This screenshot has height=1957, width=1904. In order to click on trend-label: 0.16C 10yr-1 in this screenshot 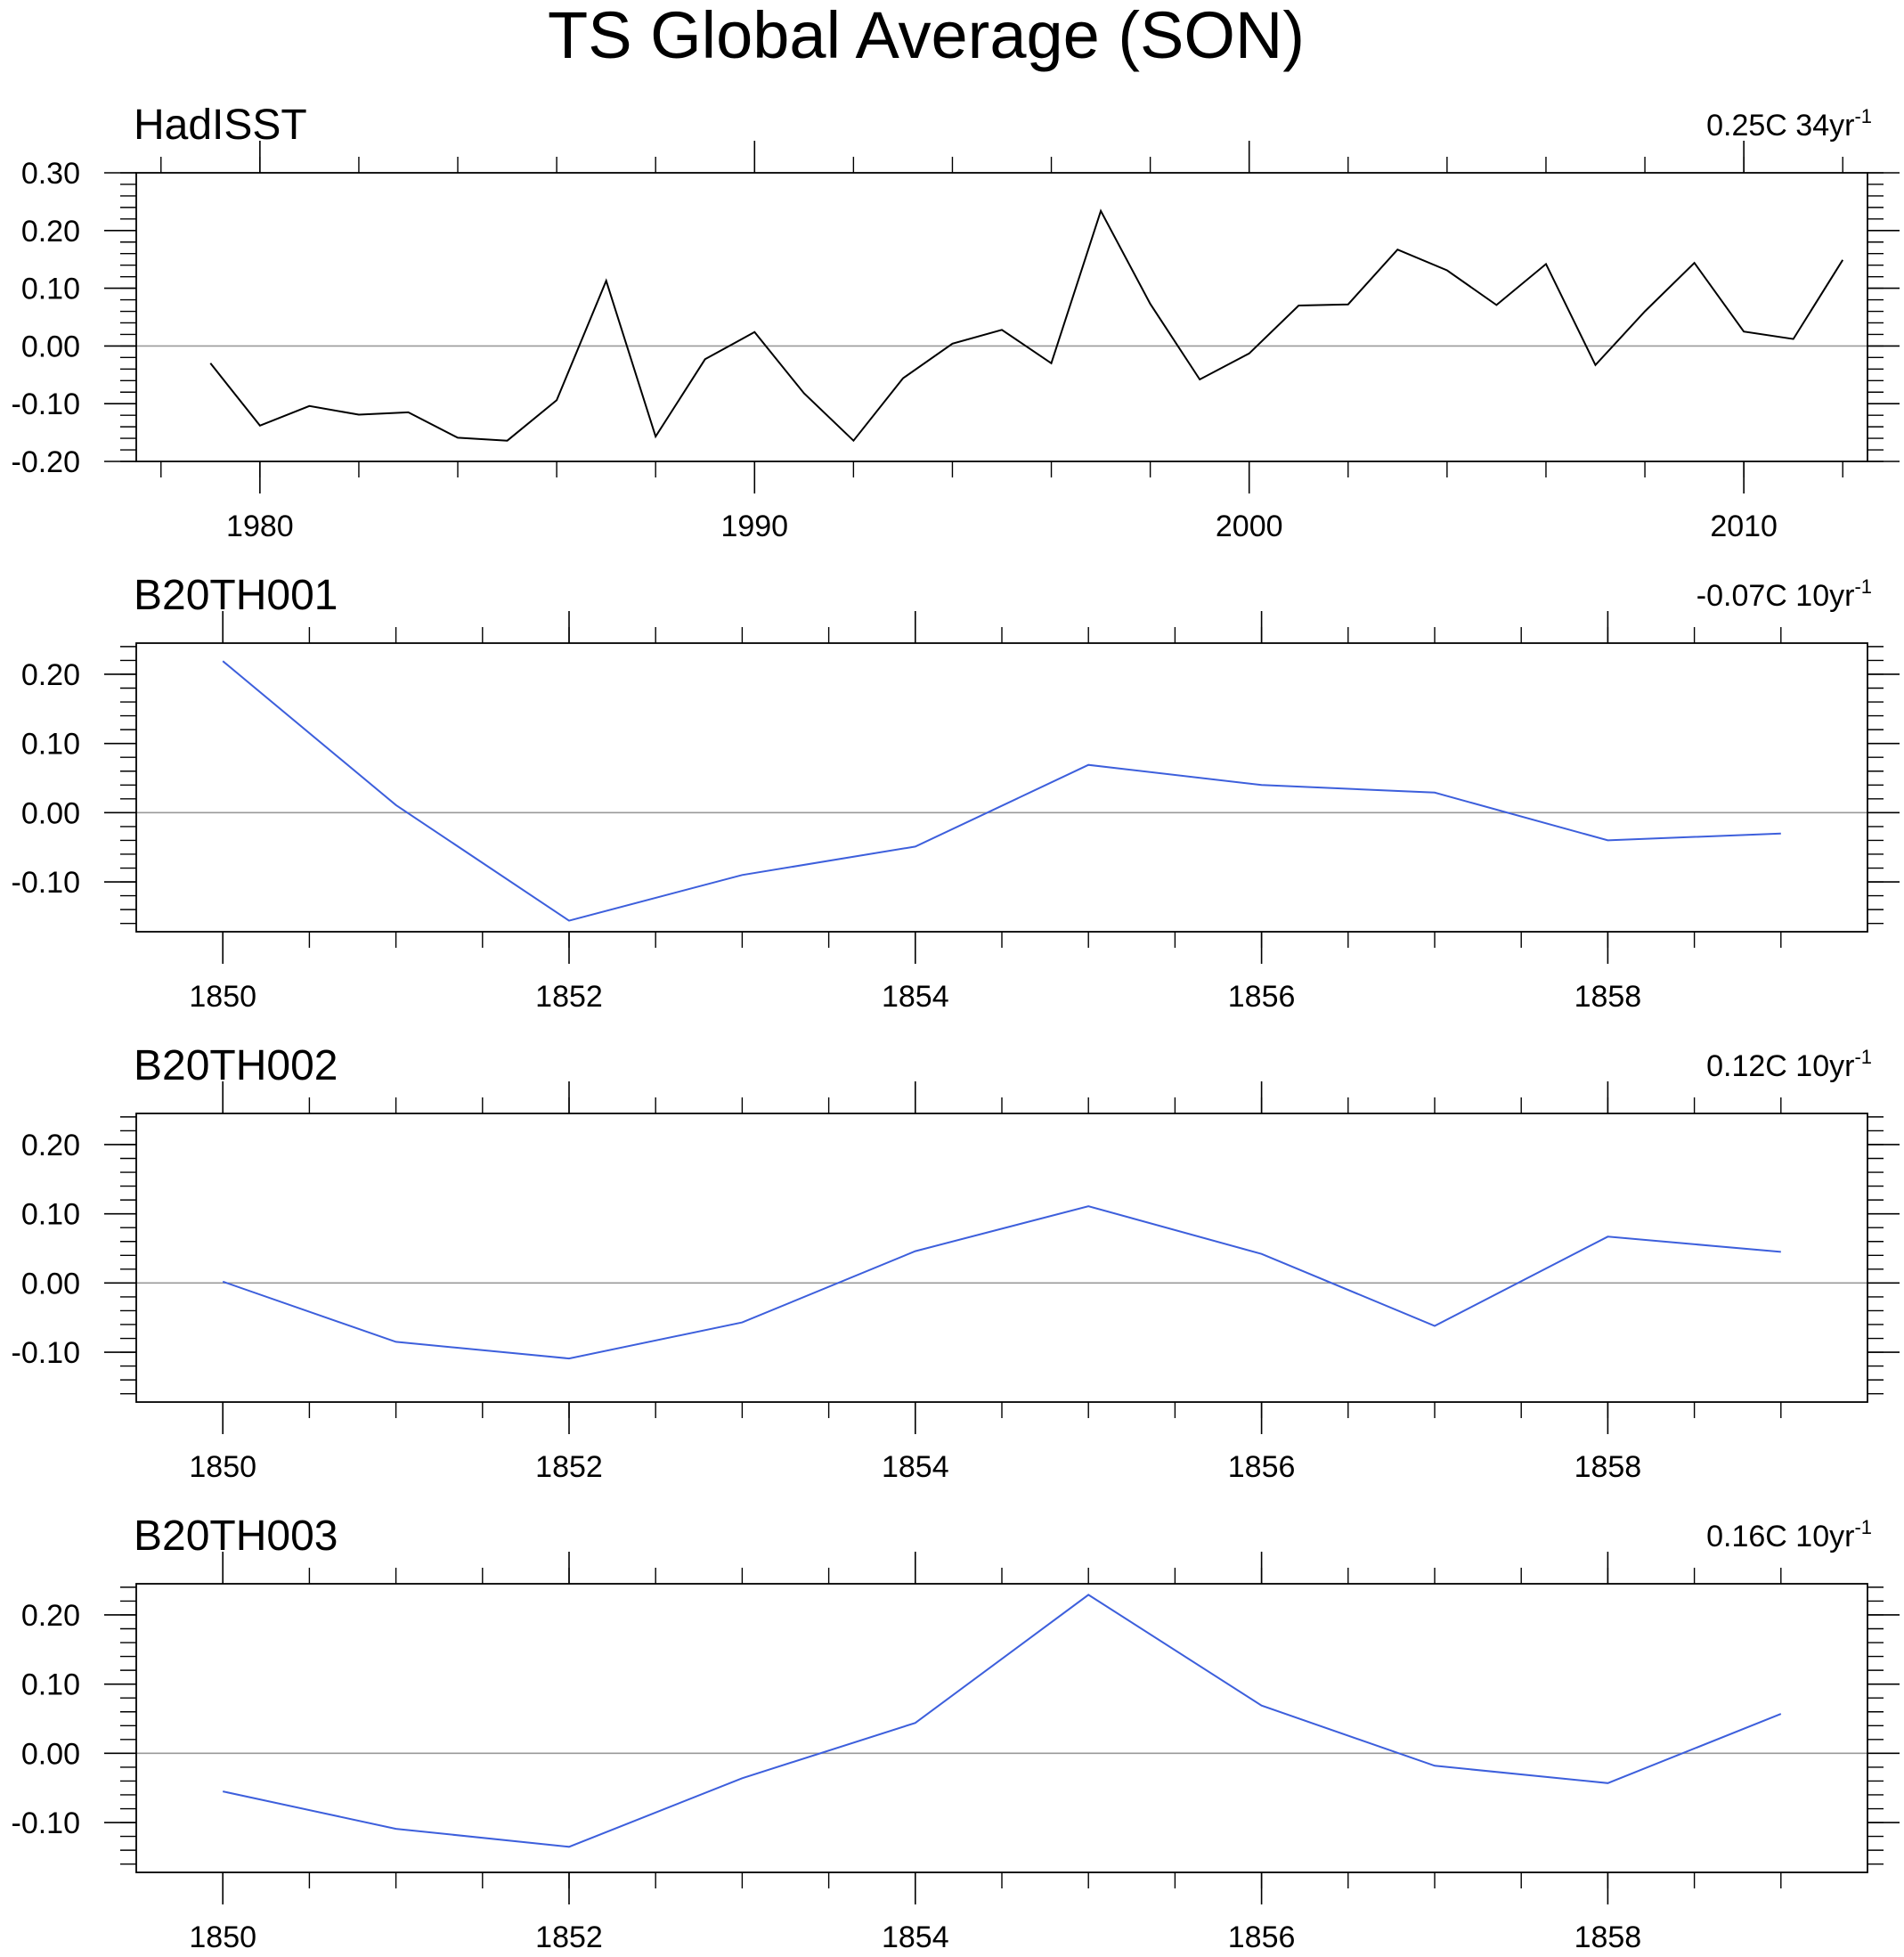, I will do `click(1789, 1534)`.